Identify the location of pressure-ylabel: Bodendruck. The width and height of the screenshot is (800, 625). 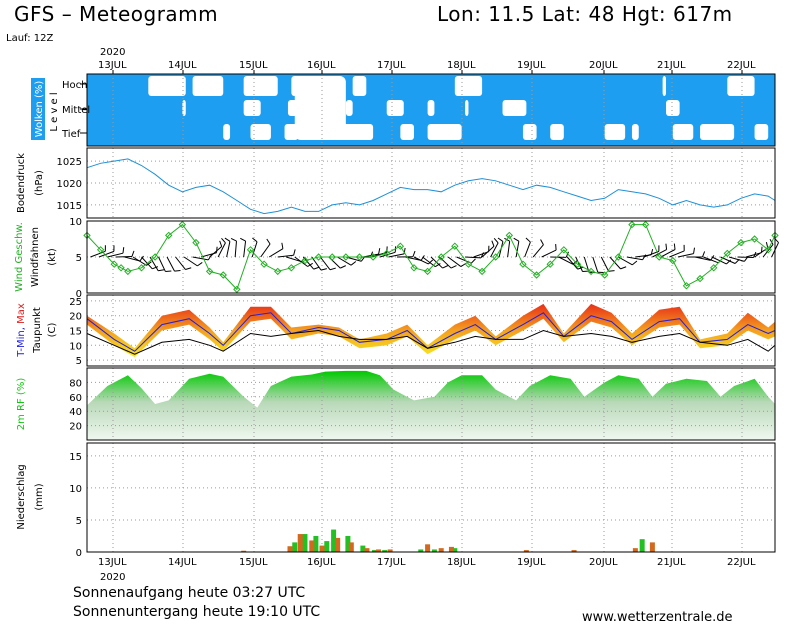
(21, 183).